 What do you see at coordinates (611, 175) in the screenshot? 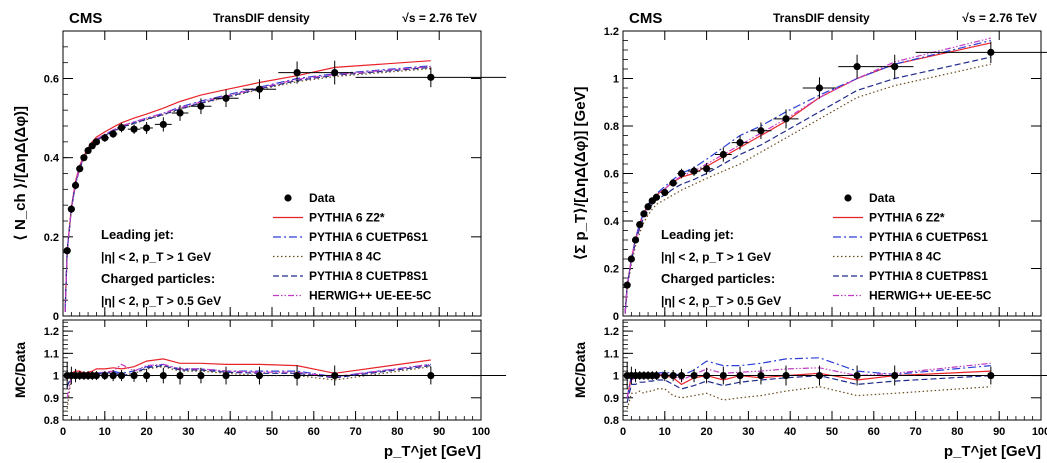
I see `y-tick-label: 0.6` at bounding box center [611, 175].